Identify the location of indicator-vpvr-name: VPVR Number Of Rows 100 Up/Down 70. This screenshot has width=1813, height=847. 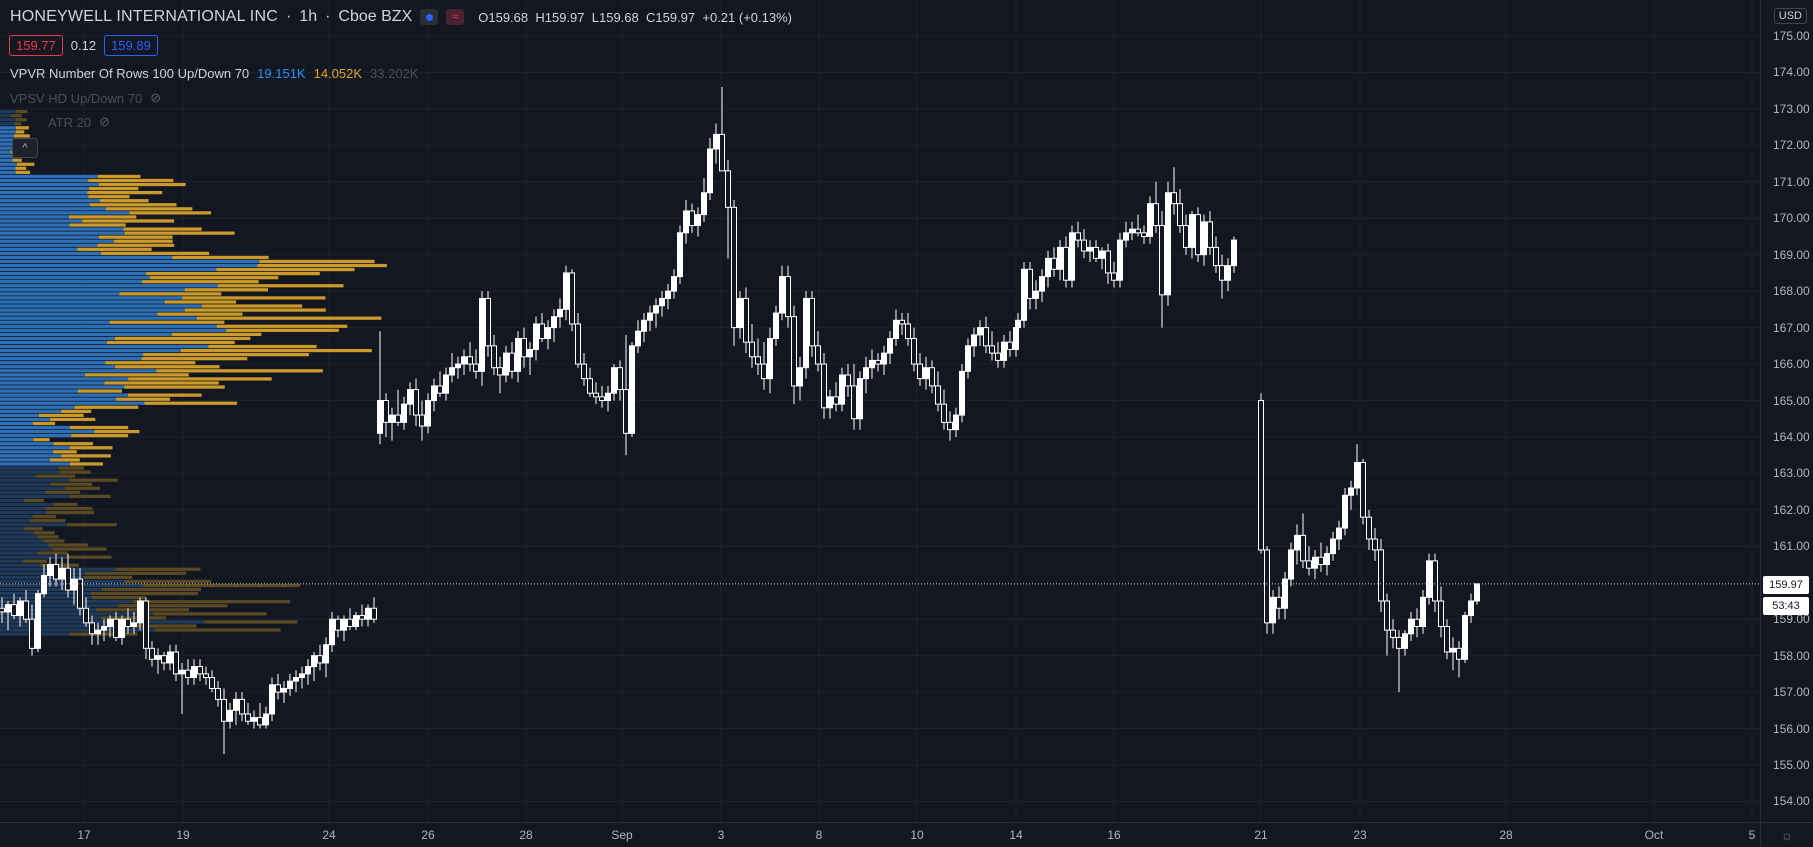
(130, 73).